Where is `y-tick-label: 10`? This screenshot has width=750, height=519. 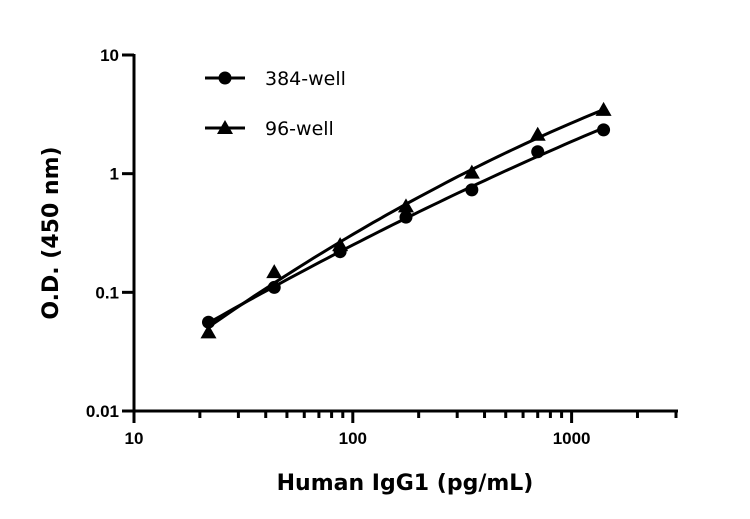 y-tick-label: 10 is located at coordinates (109, 55).